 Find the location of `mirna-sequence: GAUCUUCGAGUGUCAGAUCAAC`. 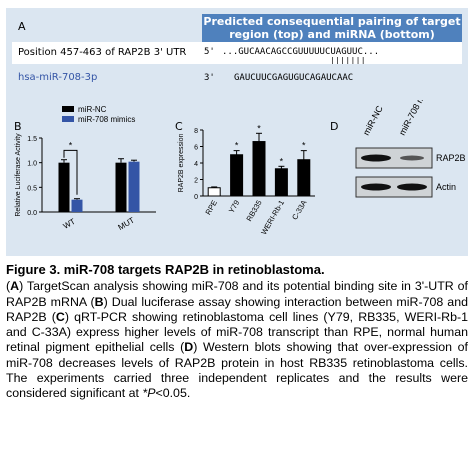

mirna-sequence: GAUCUUCGAGUGUCAGAUCAAC is located at coordinates (294, 78).